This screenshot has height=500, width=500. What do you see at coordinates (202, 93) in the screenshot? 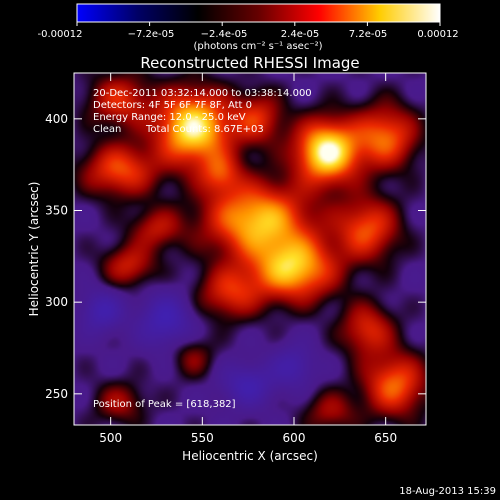
I see `time-range-label: 20-Dec-2011 03:32:14.000 to 03:38:14.000` at bounding box center [202, 93].